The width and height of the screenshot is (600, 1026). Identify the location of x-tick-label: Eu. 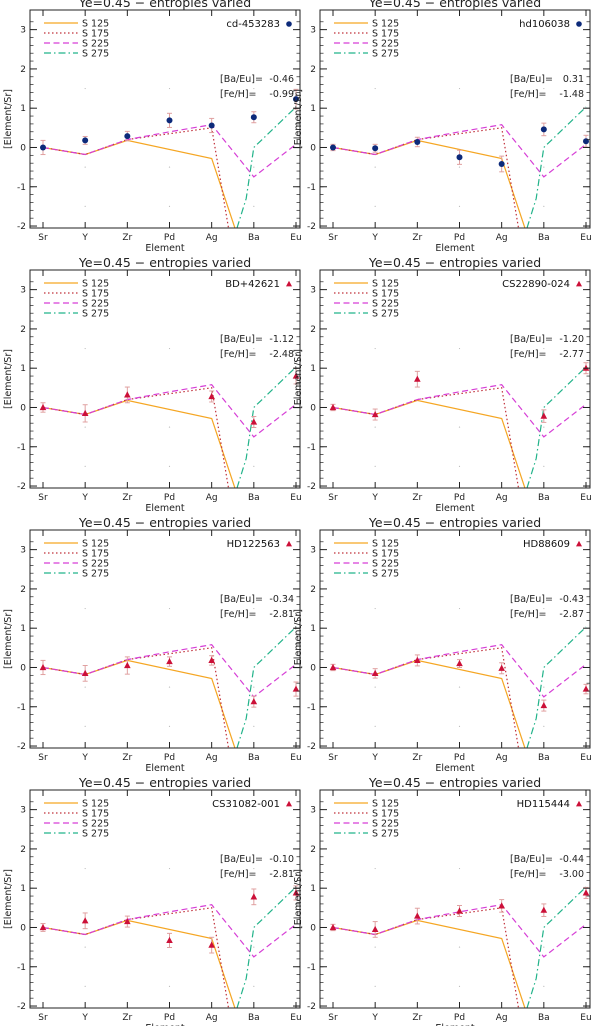
(295, 498).